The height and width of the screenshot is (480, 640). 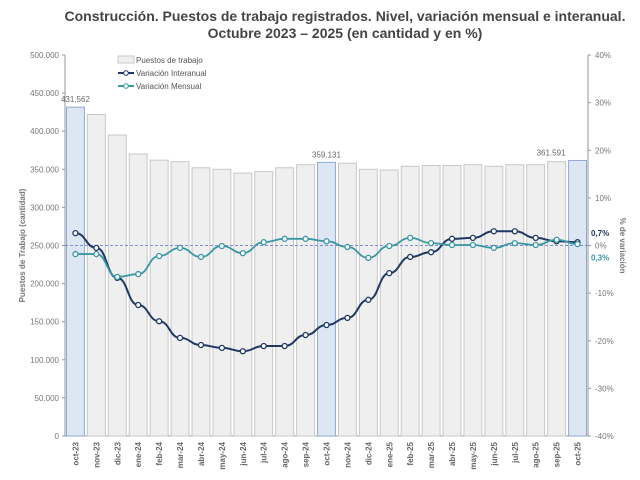 I want to click on x-tick-label: nov-23, so click(x=96, y=454).